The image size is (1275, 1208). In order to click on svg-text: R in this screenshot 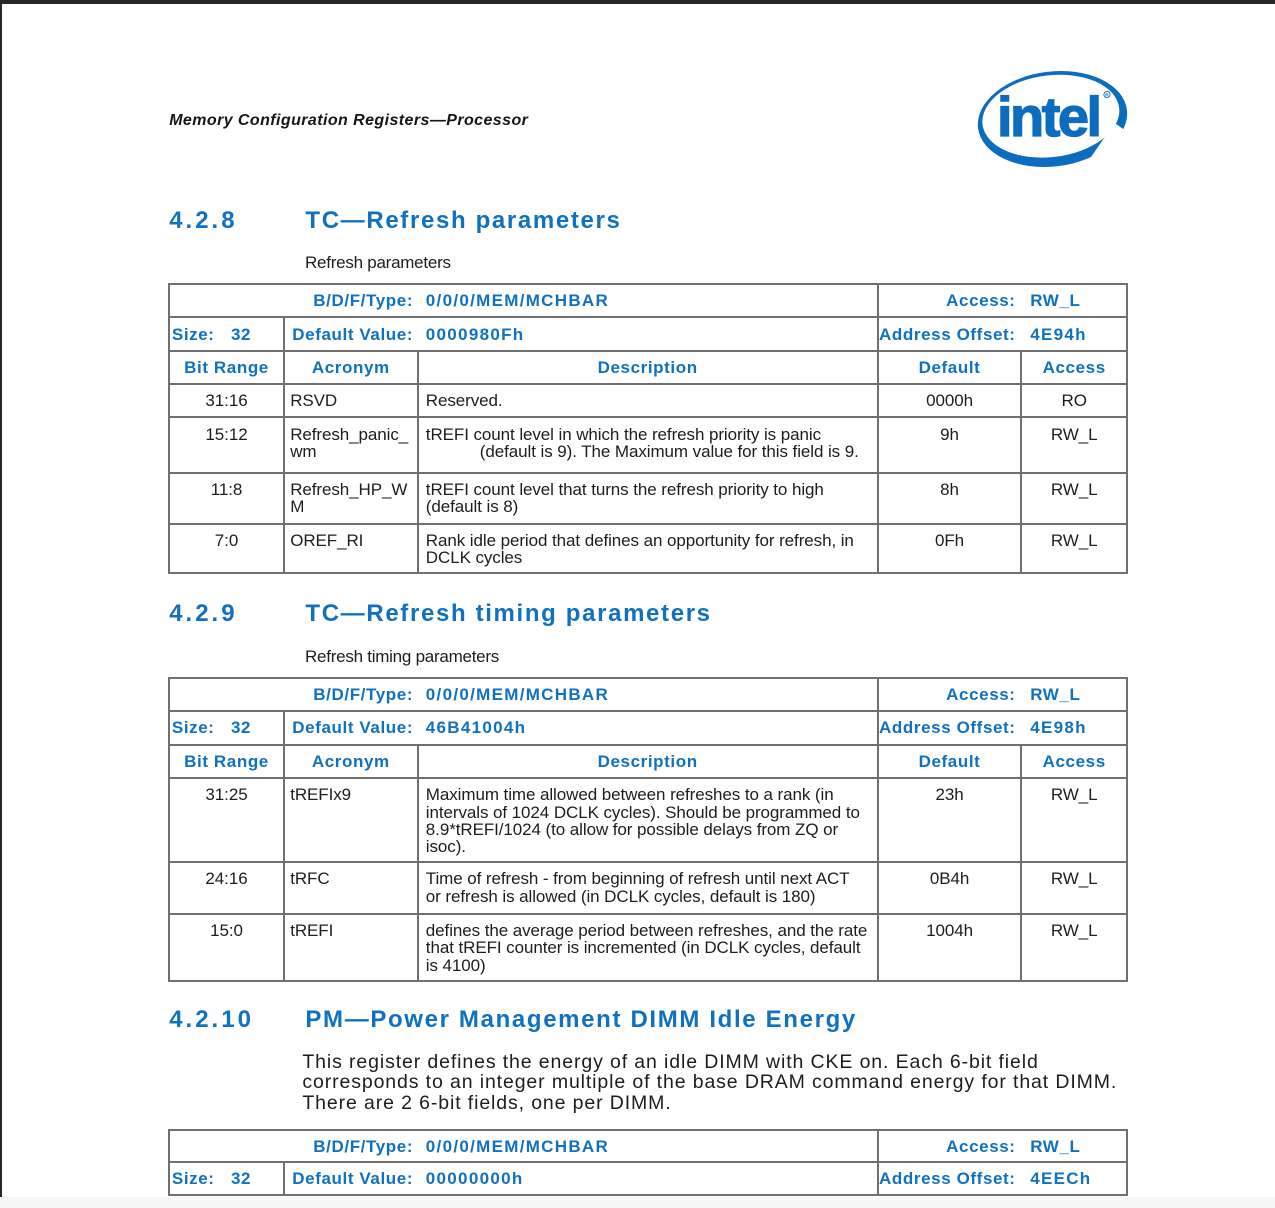, I will do `click(1107, 96)`.